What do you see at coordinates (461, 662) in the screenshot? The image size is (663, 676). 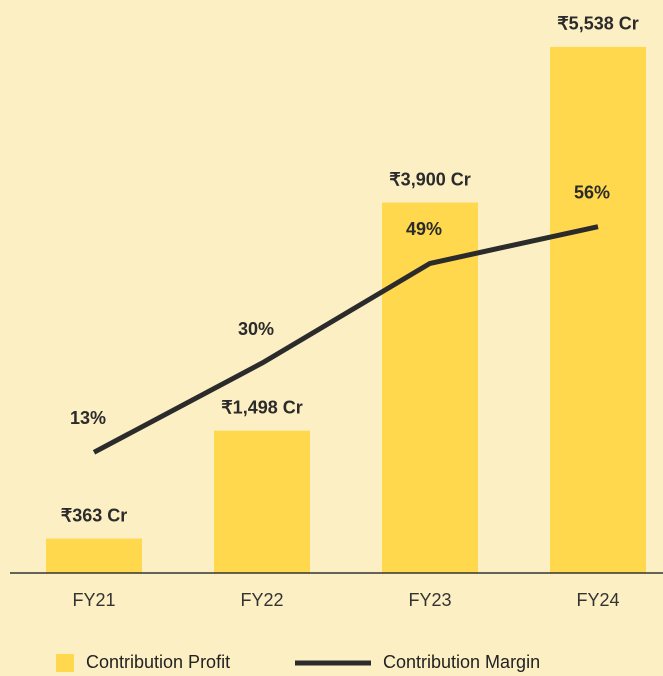 I see `legend-label: Contribution Margin` at bounding box center [461, 662].